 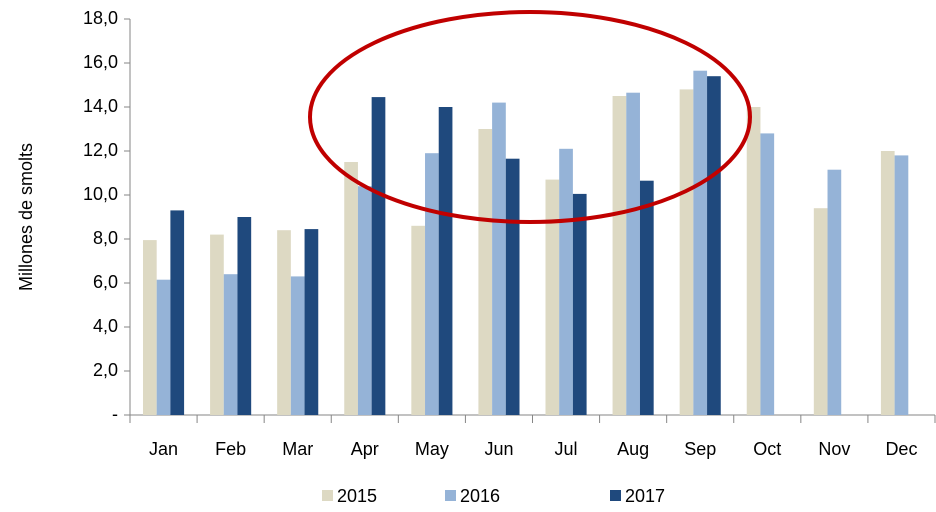 I want to click on legend-label: 2015, so click(x=357, y=496).